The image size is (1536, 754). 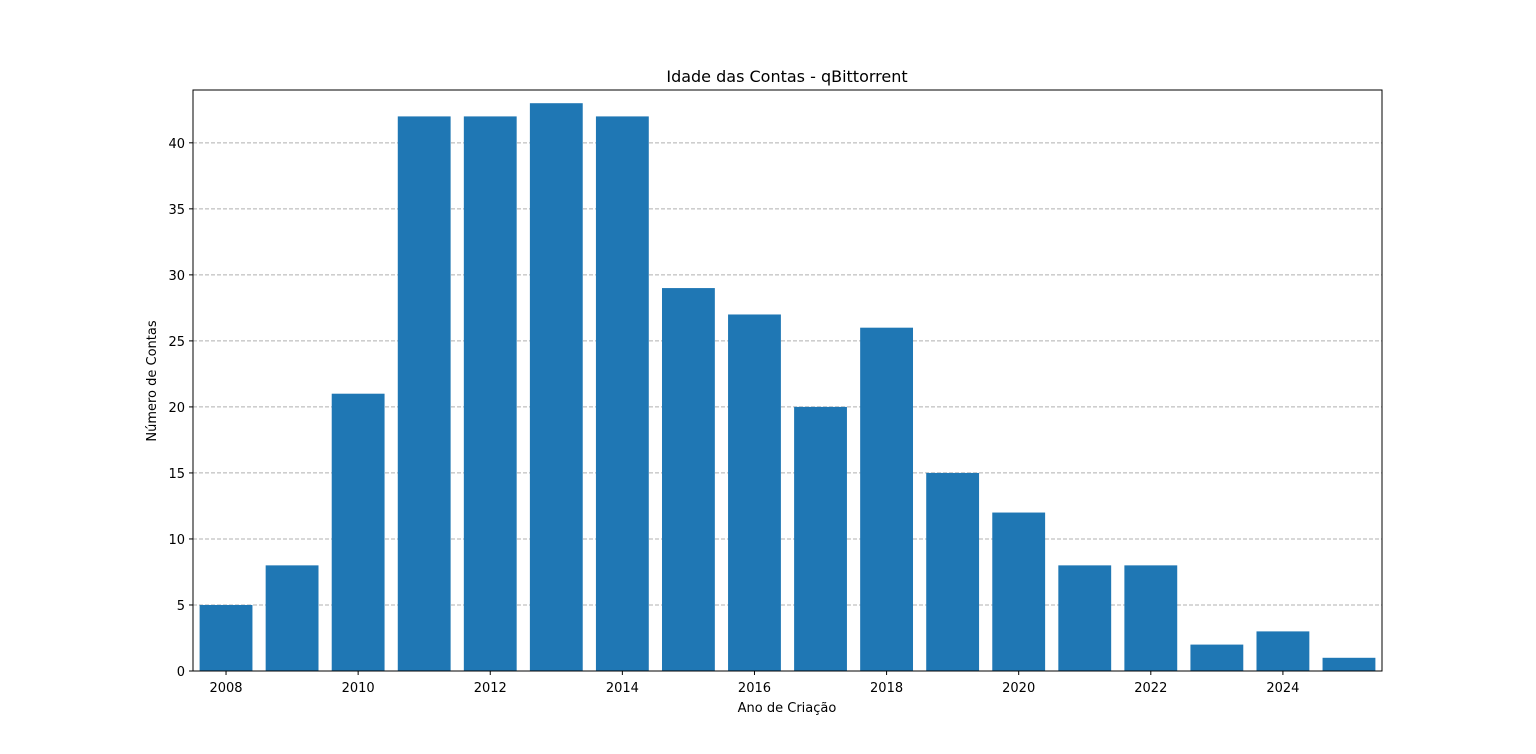 What do you see at coordinates (176, 342) in the screenshot?
I see `y-tick-label: 25` at bounding box center [176, 342].